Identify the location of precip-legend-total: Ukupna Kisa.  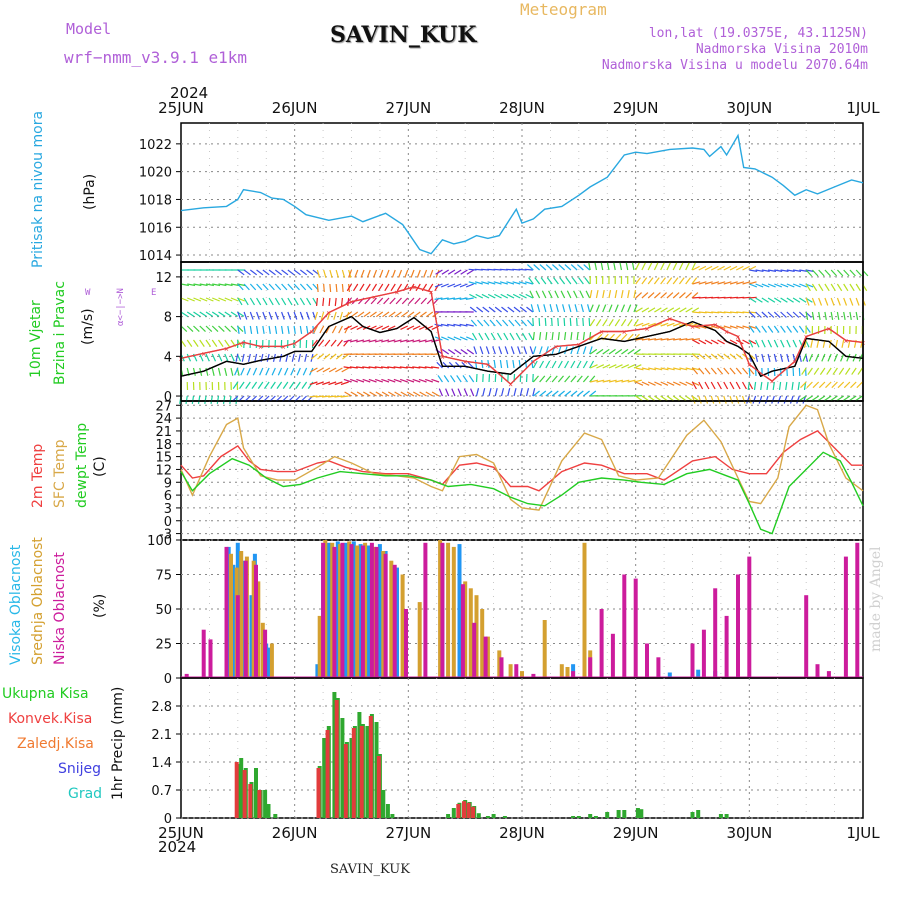
(45, 694).